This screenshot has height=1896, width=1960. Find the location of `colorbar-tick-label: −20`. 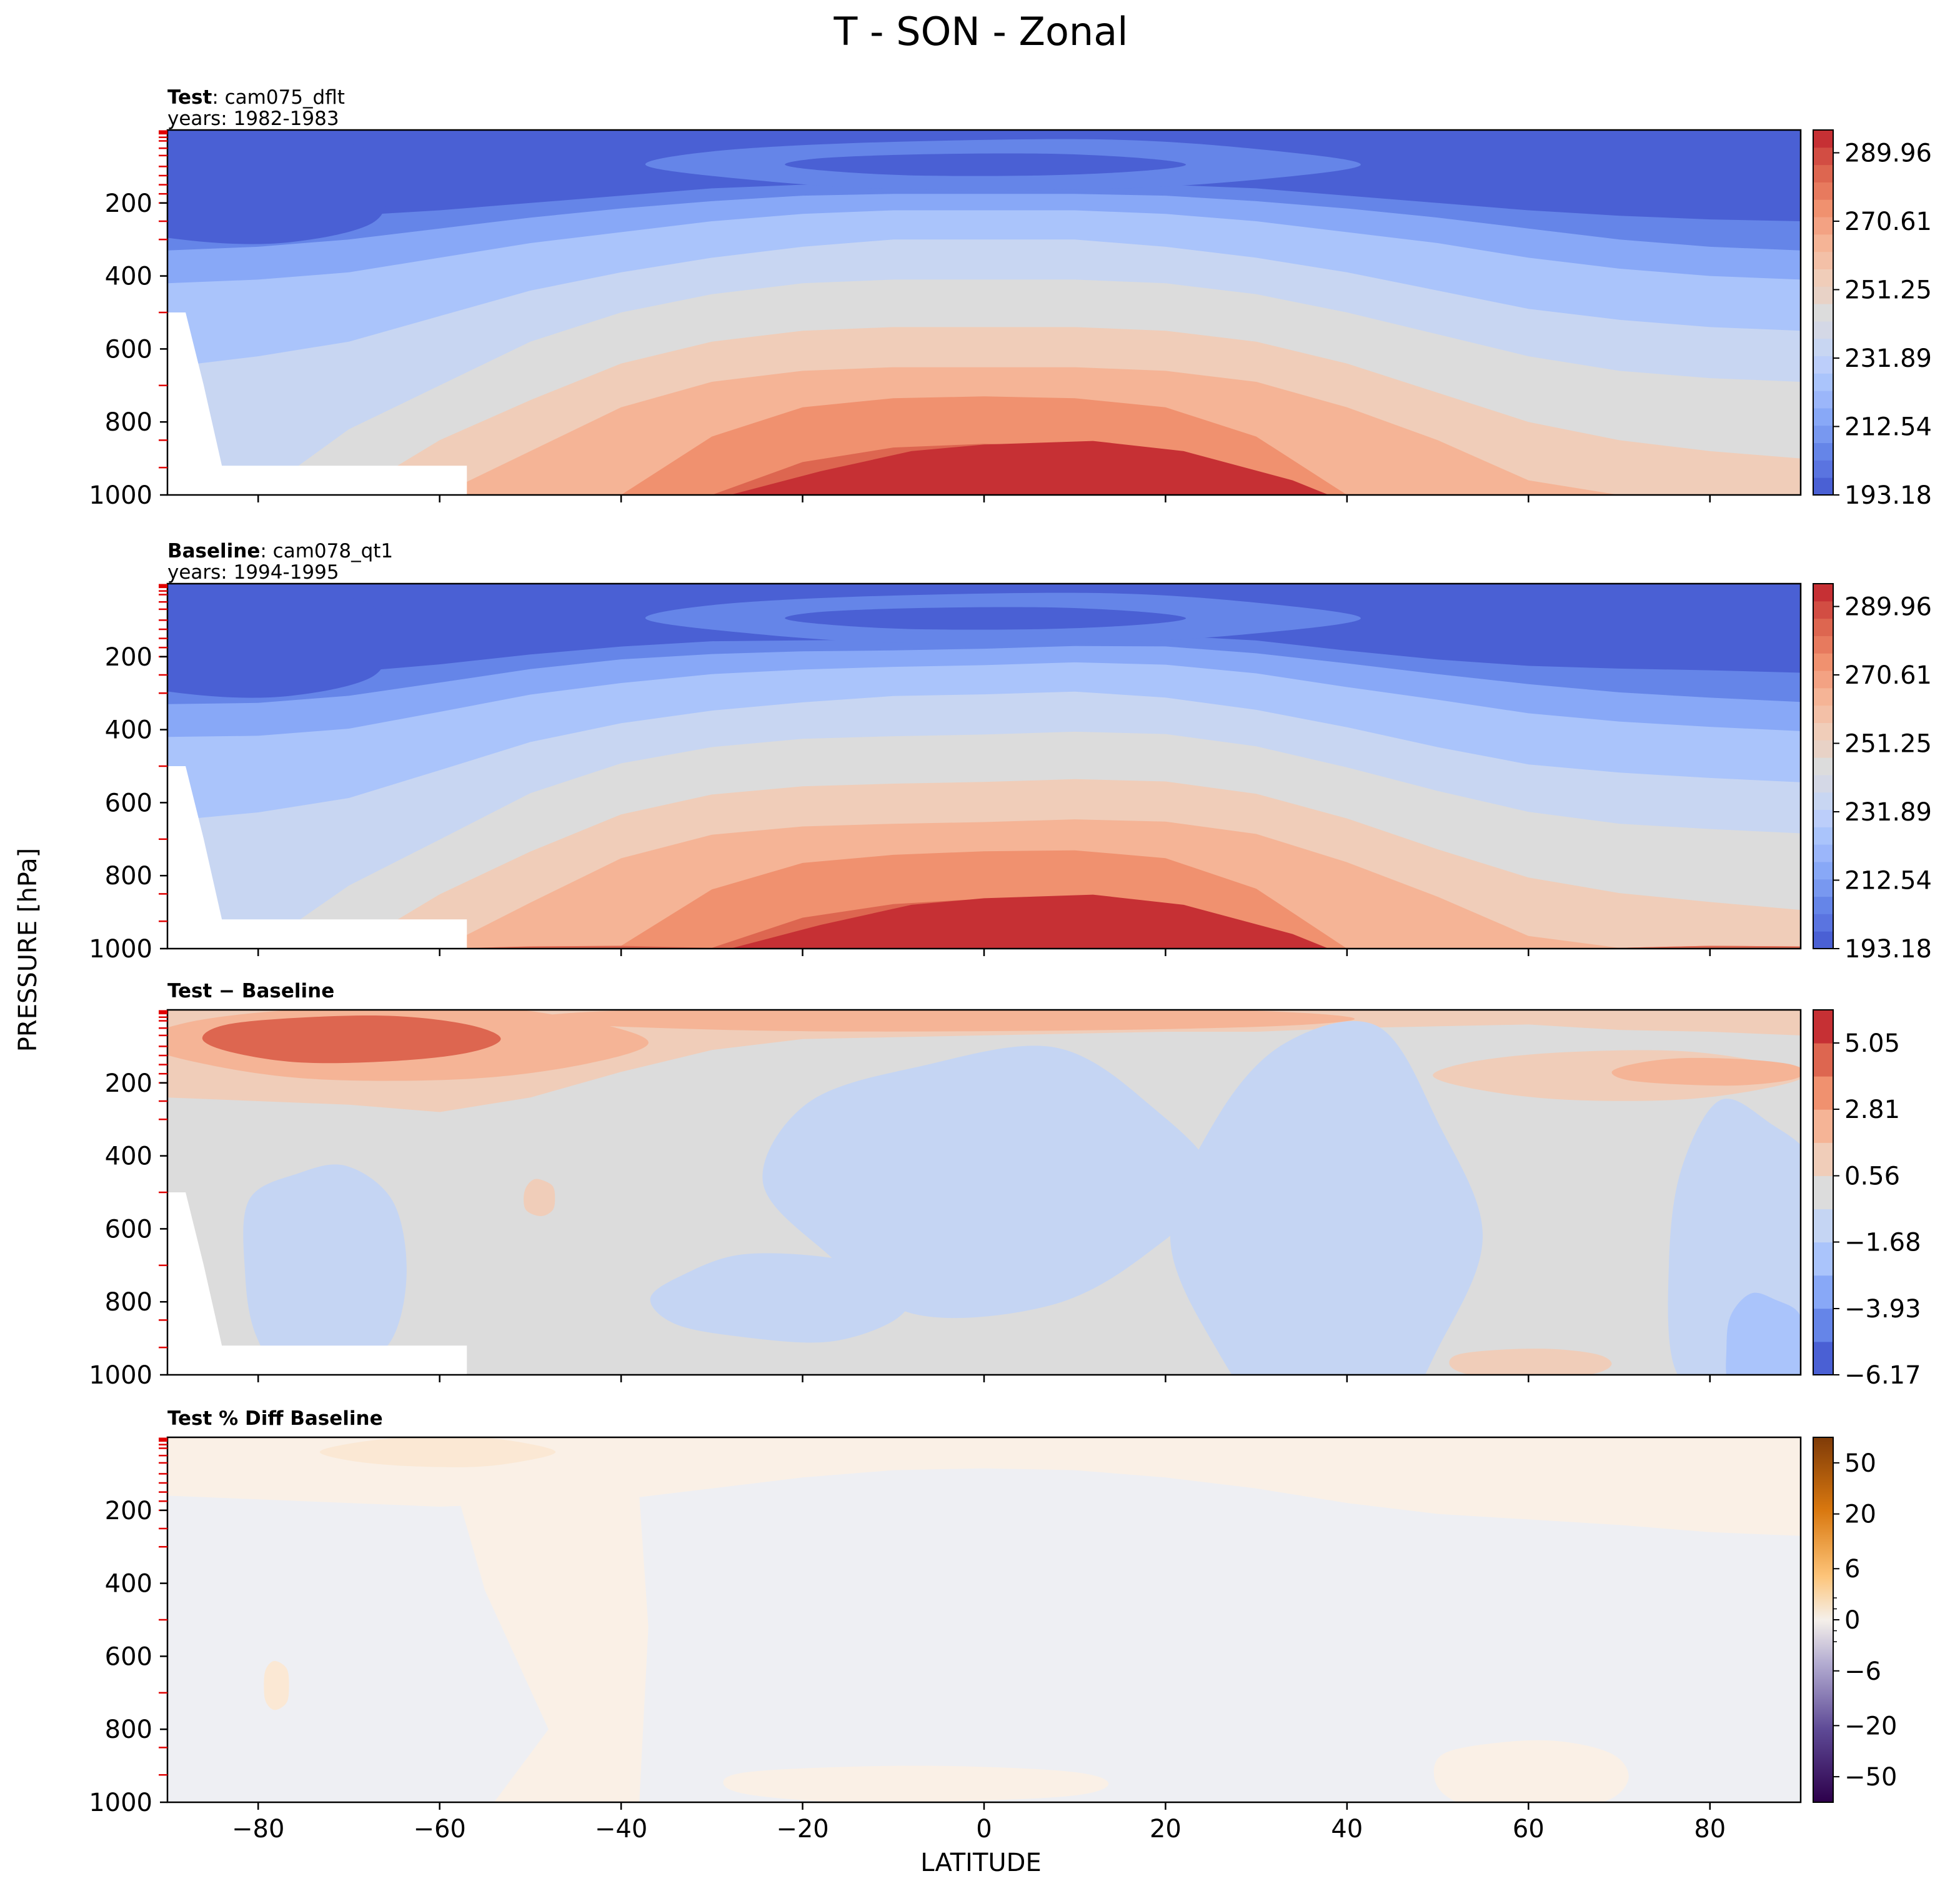

colorbar-tick-label: −20 is located at coordinates (1870, 1726).